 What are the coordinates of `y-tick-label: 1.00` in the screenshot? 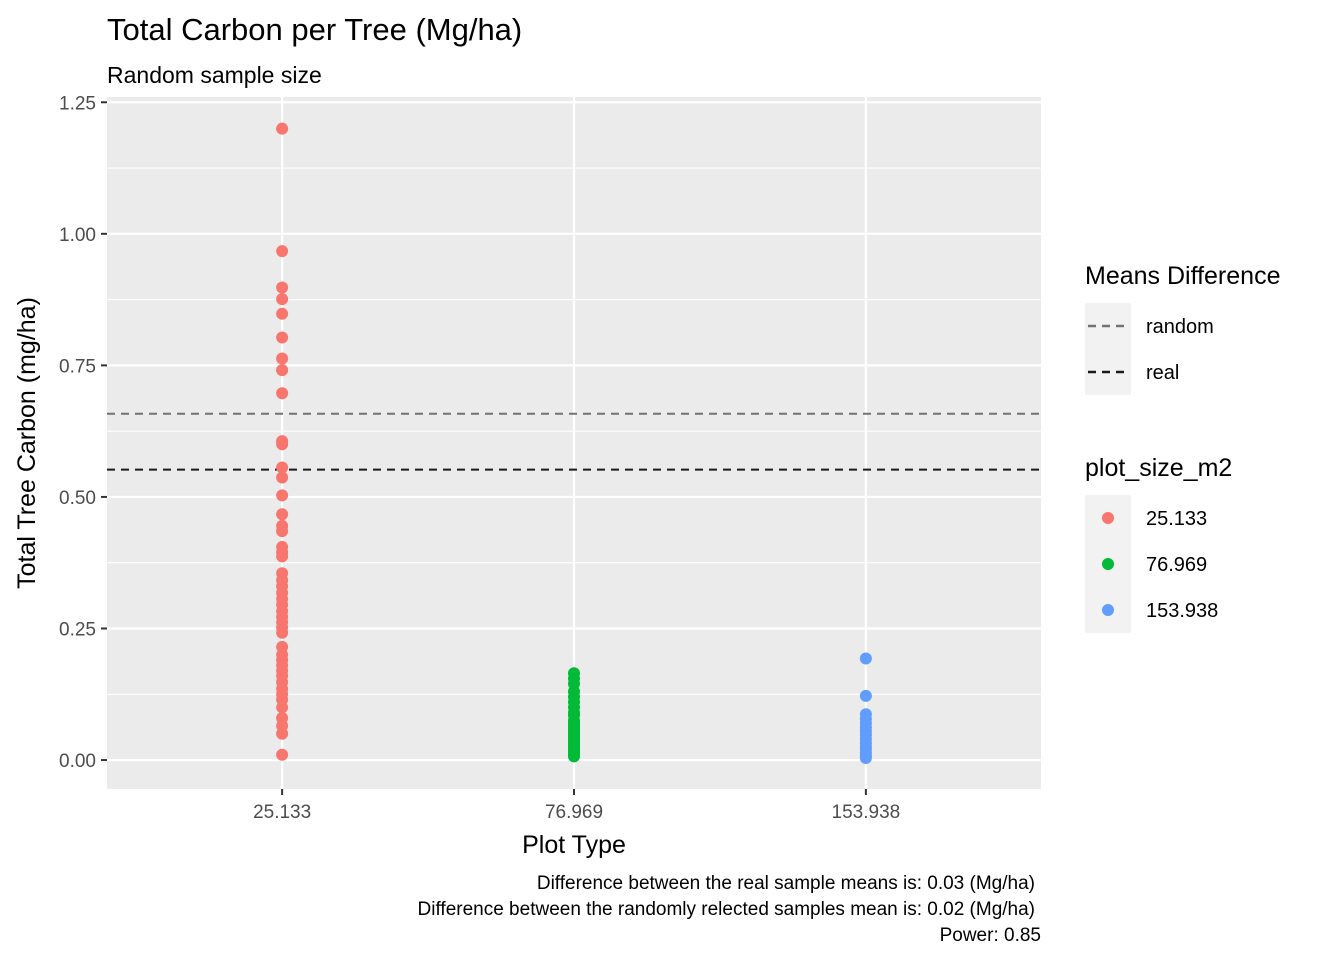 It's located at (77, 235).